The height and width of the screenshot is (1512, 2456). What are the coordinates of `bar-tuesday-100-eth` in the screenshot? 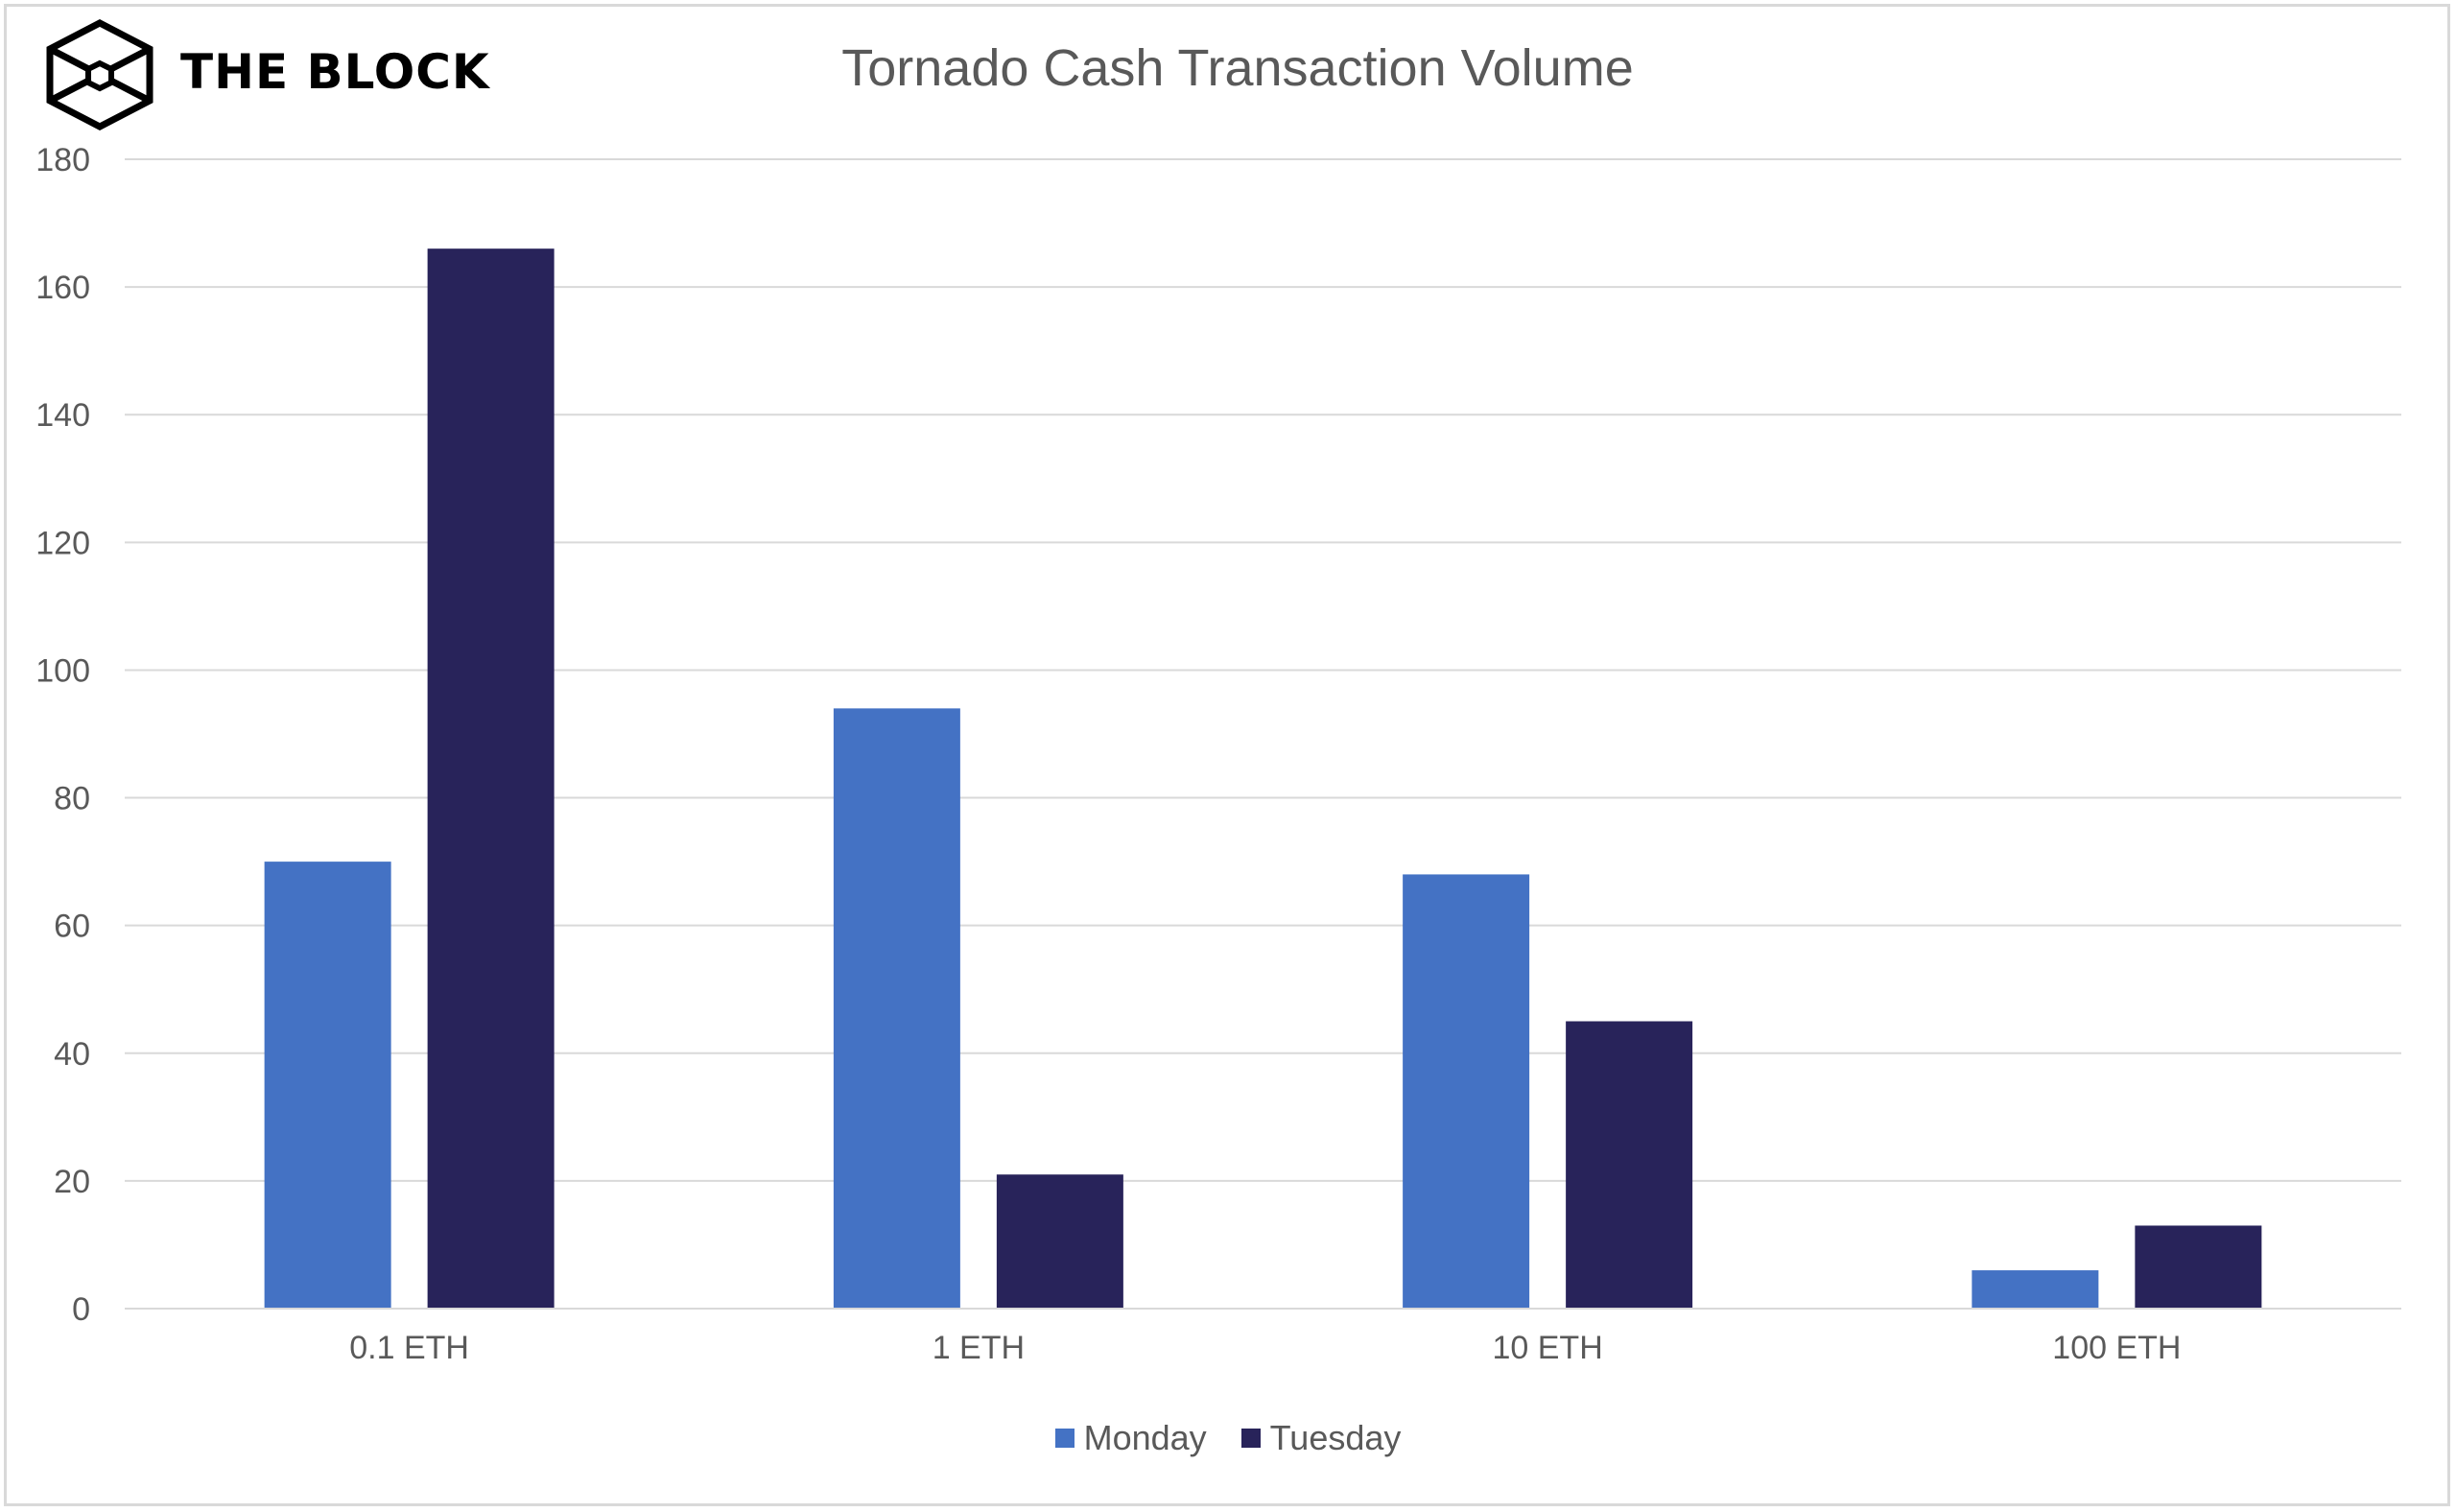 It's located at (2198, 1267).